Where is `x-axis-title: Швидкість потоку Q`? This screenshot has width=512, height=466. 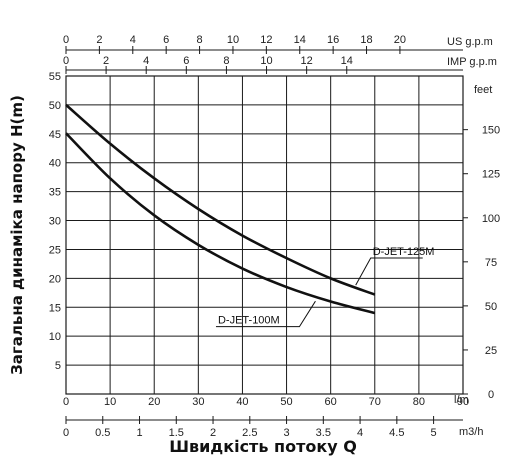 x-axis-title: Швидкість потоку Q is located at coordinates (263, 446).